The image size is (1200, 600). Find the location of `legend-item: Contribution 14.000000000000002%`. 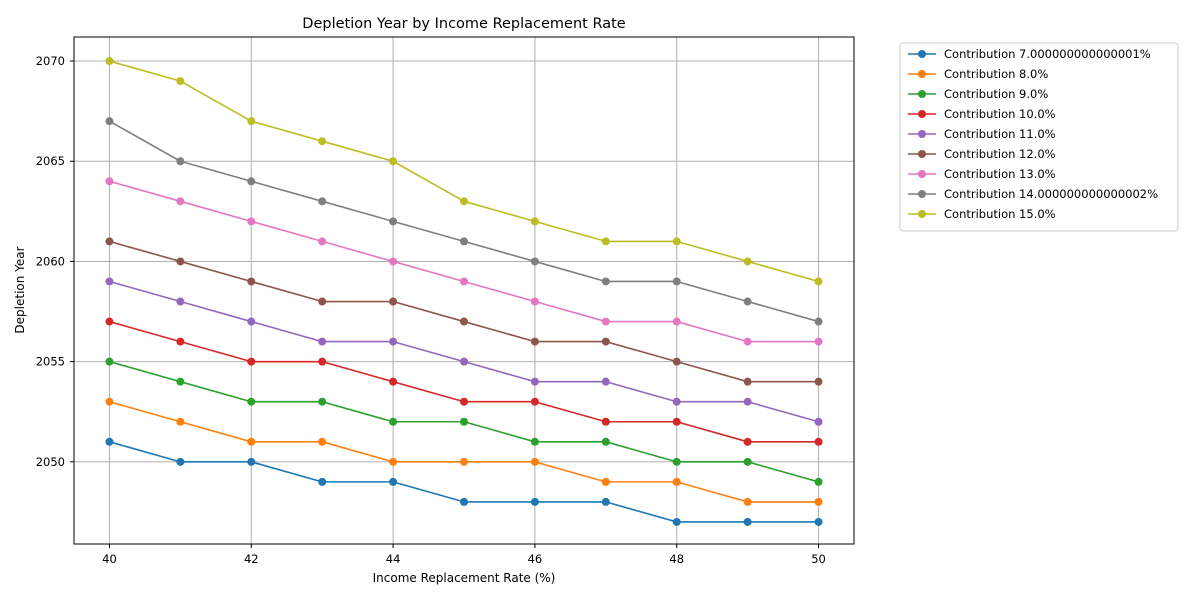

legend-item: Contribution 14.000000000000002% is located at coordinates (1033, 194).